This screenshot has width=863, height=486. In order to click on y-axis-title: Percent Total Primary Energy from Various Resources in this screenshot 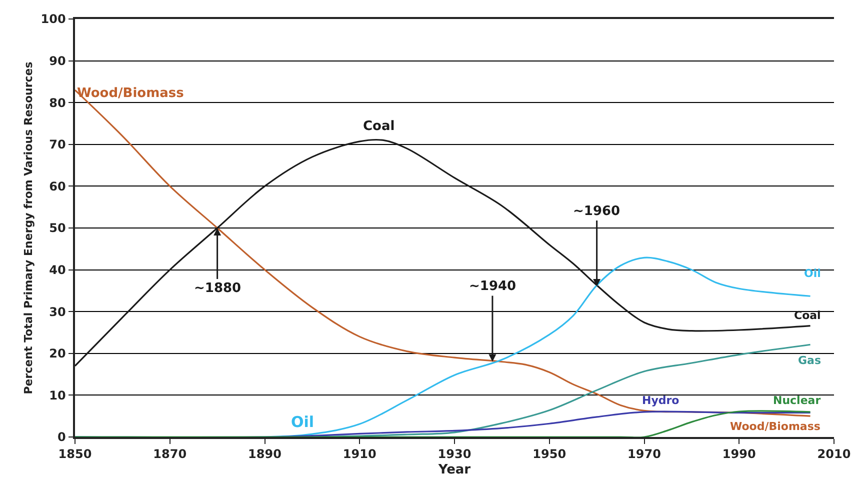, I will do `click(28, 227)`.